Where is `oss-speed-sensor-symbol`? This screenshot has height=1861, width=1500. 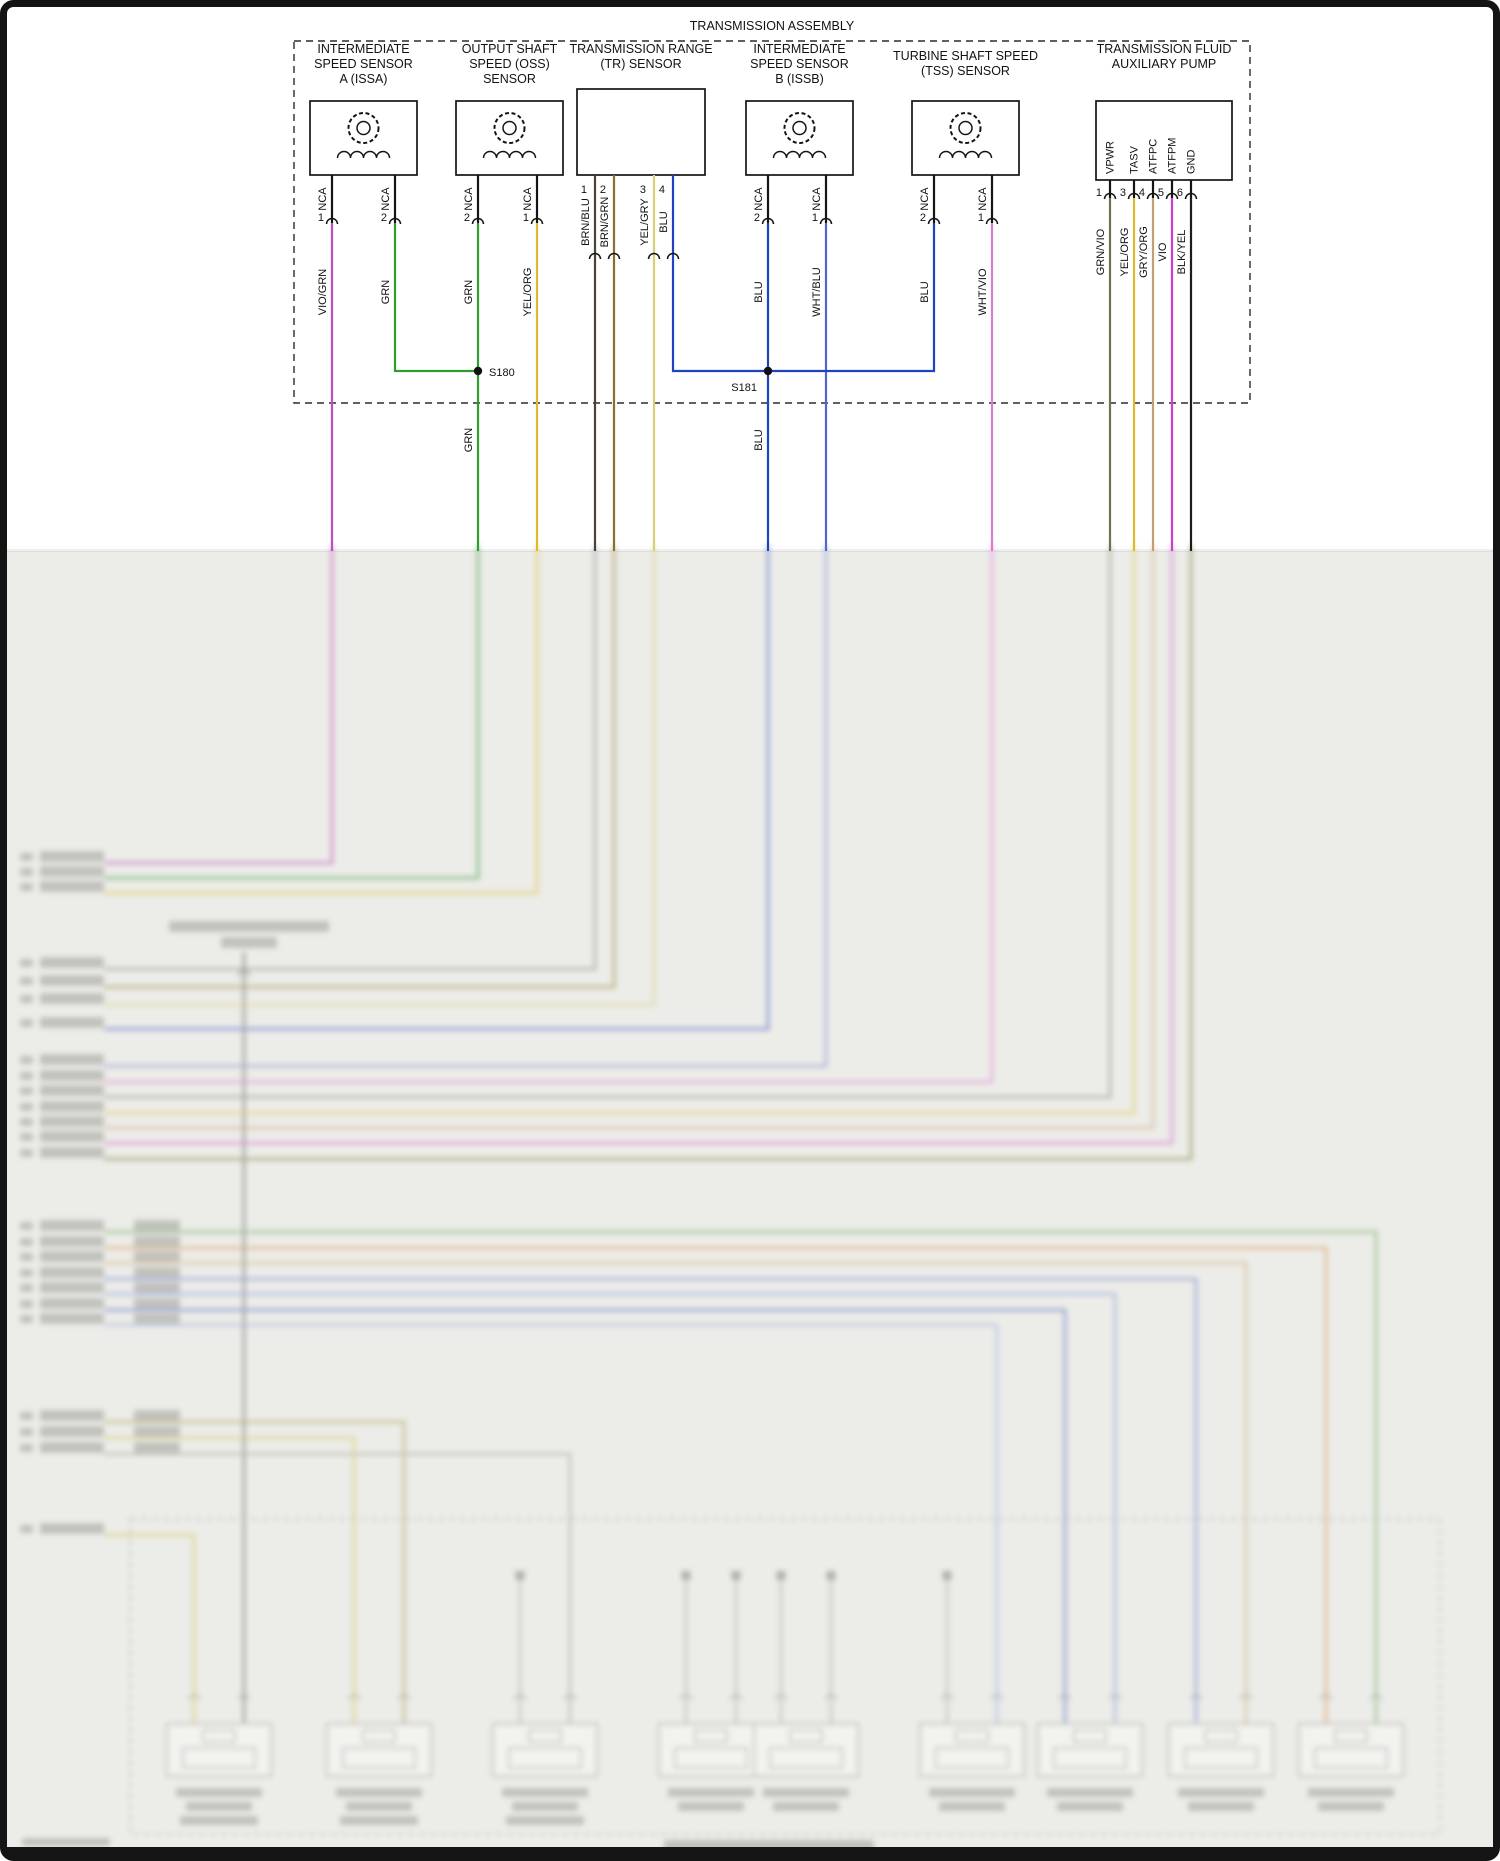 oss-speed-sensor-symbol is located at coordinates (509, 135).